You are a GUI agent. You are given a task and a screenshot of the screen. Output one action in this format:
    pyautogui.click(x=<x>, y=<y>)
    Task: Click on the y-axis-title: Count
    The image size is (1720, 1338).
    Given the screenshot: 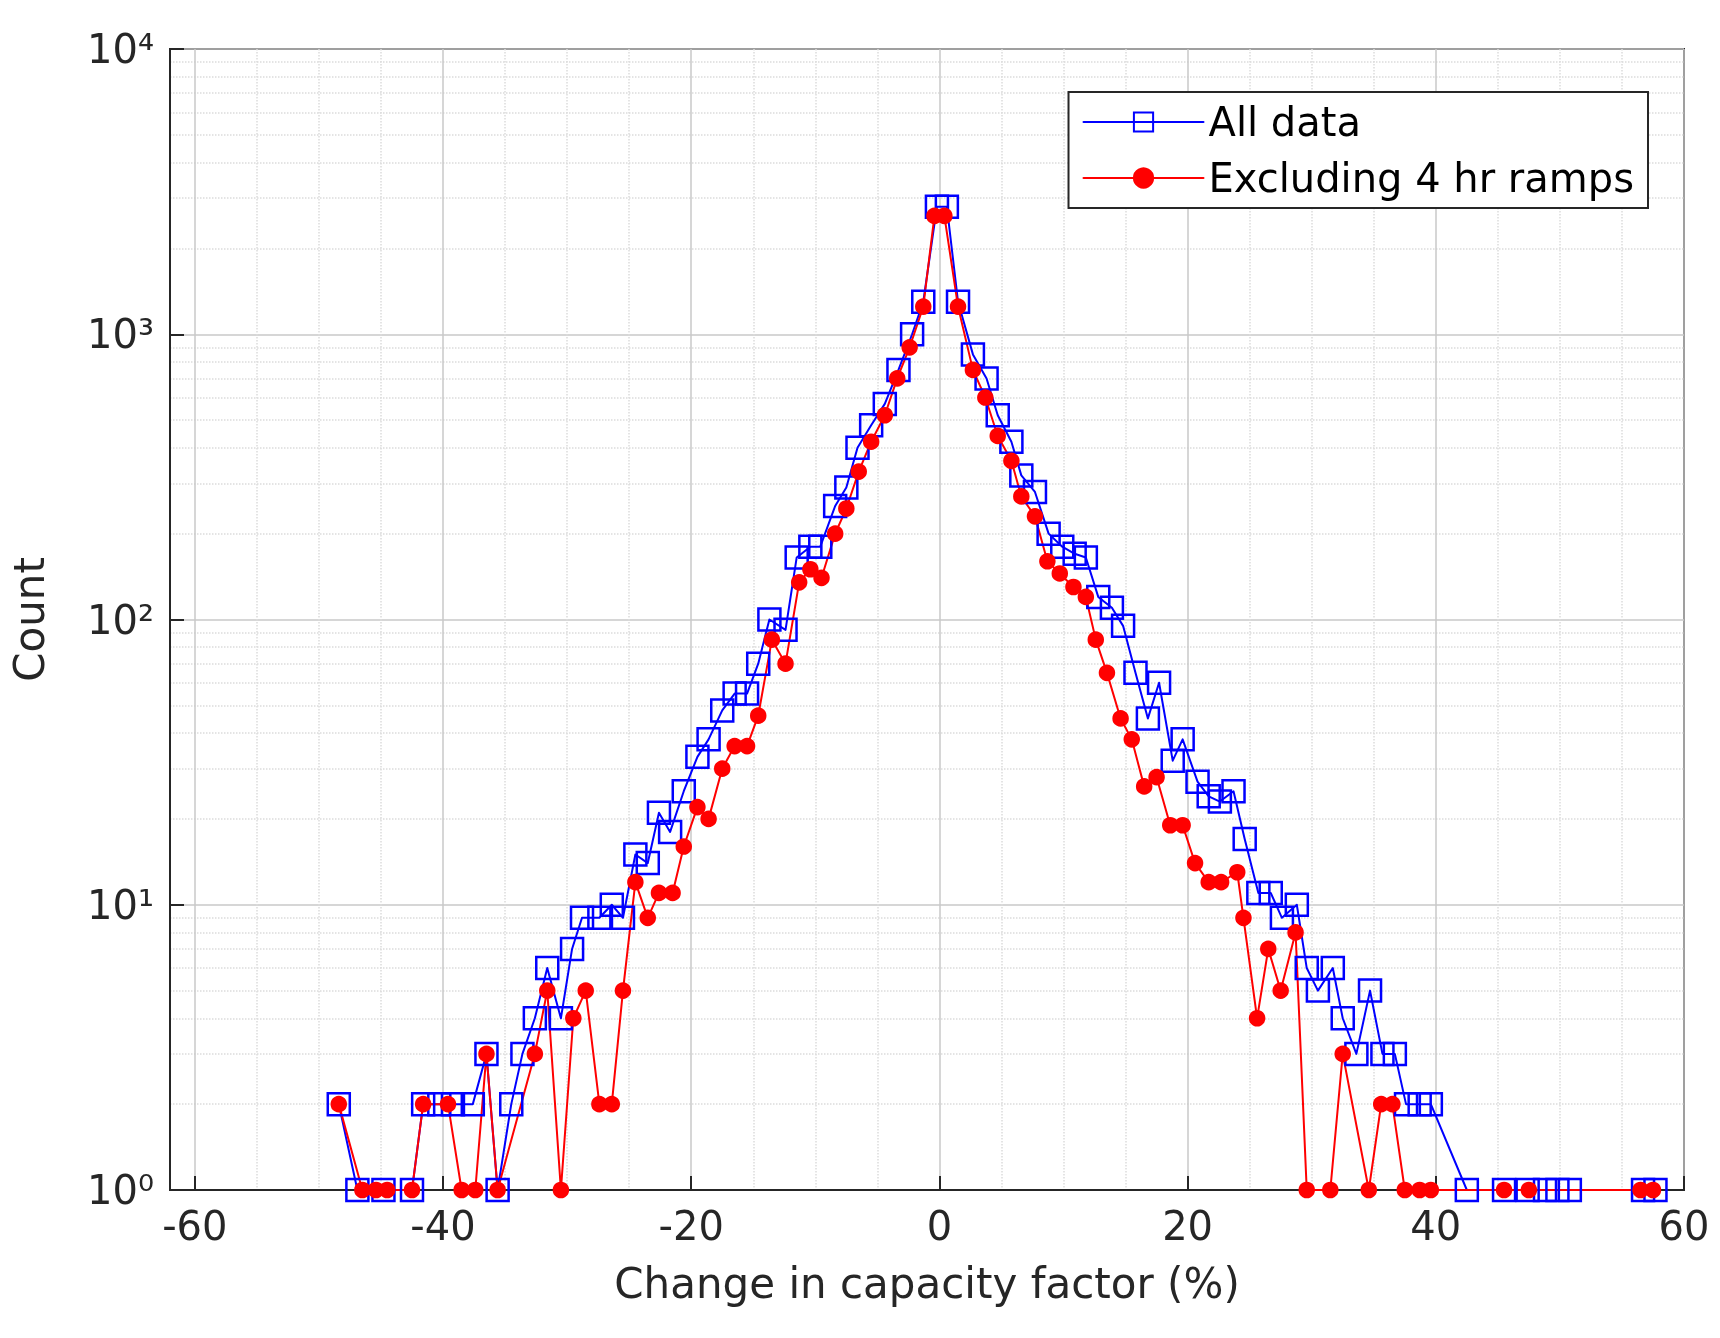 What is the action you would take?
    pyautogui.click(x=29, y=619)
    